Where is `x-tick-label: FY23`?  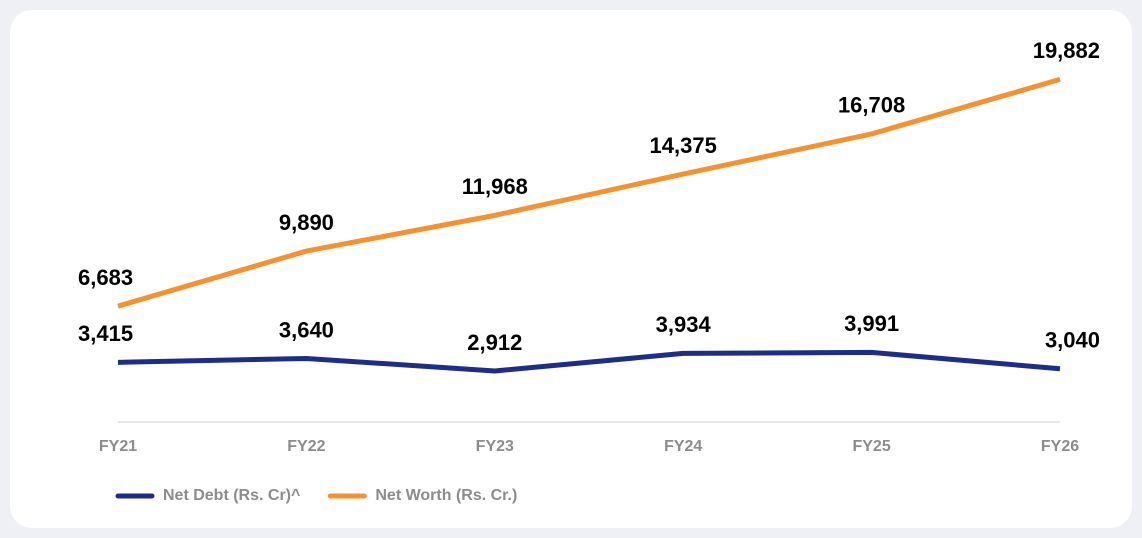
x-tick-label: FY23 is located at coordinates (495, 446).